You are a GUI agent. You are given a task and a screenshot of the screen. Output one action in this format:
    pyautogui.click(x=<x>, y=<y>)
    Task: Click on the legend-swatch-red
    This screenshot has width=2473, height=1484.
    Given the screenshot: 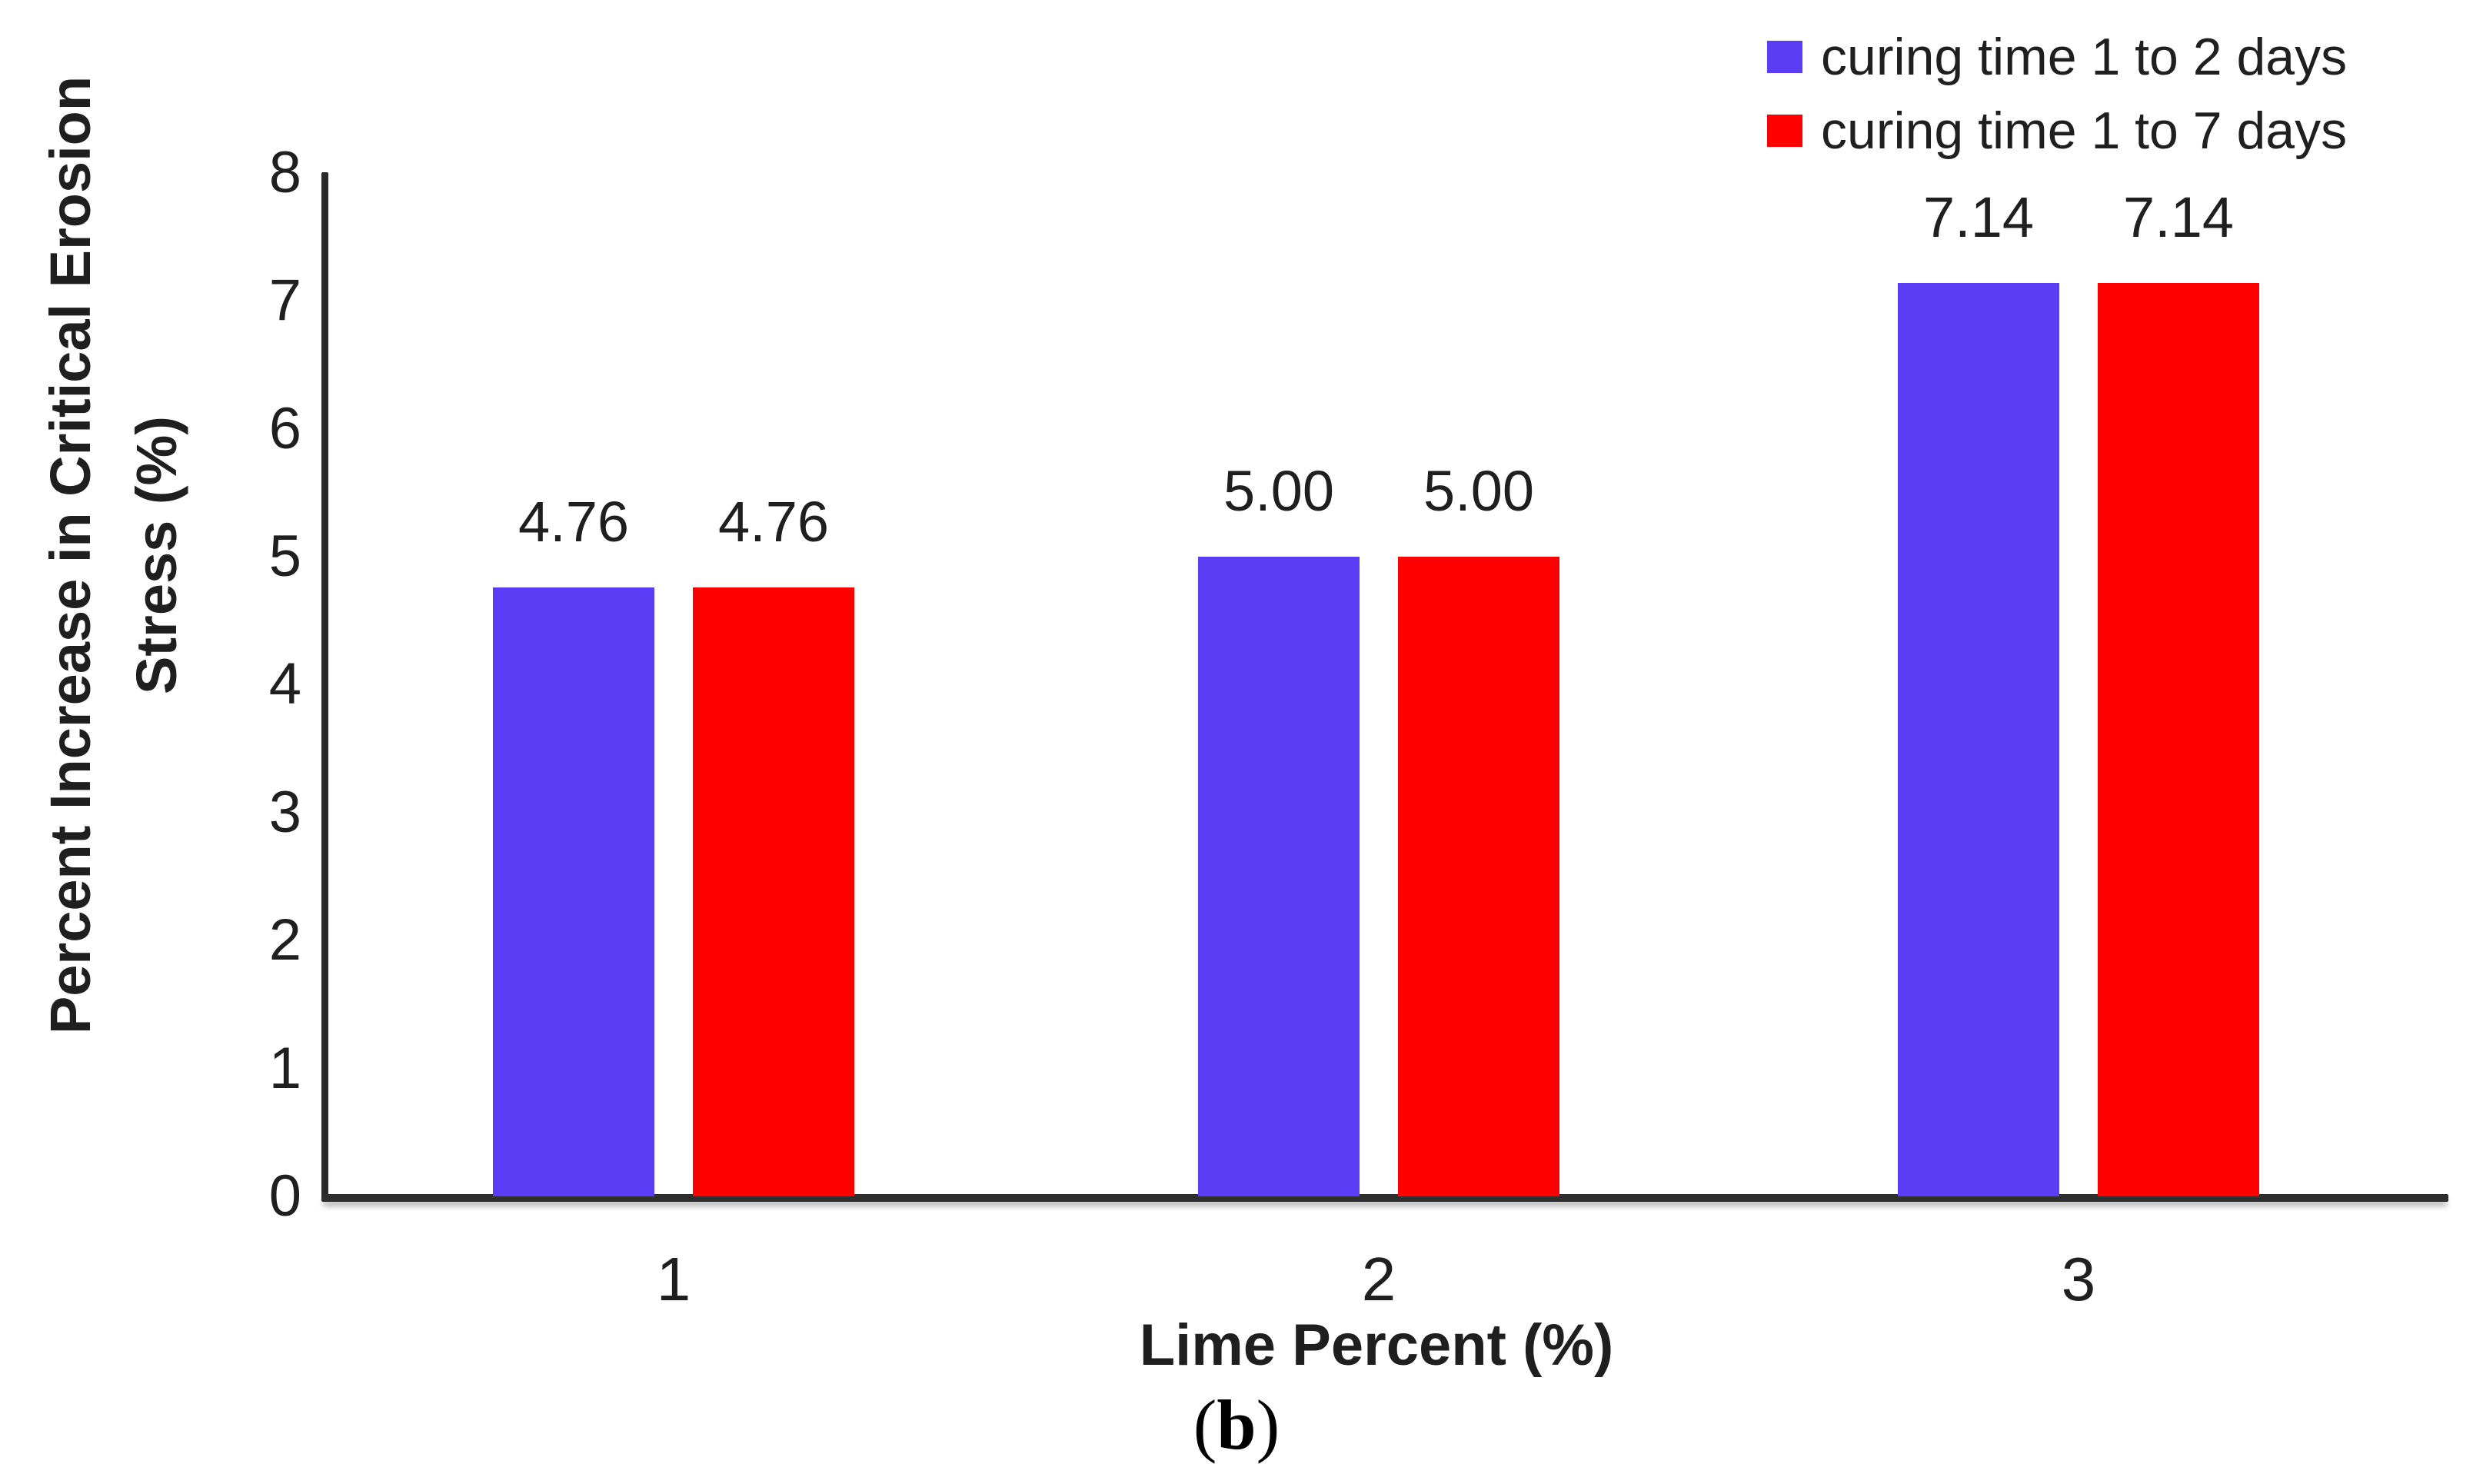 What is the action you would take?
    pyautogui.click(x=1784, y=131)
    